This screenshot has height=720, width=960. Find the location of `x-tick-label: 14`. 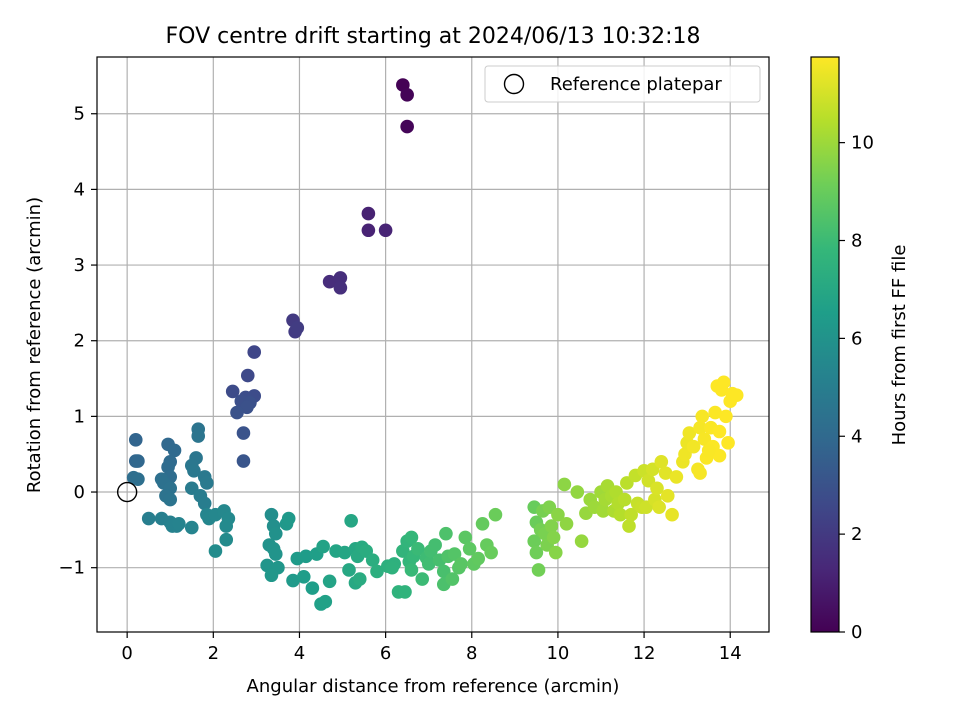

x-tick-label: 14 is located at coordinates (730, 653).